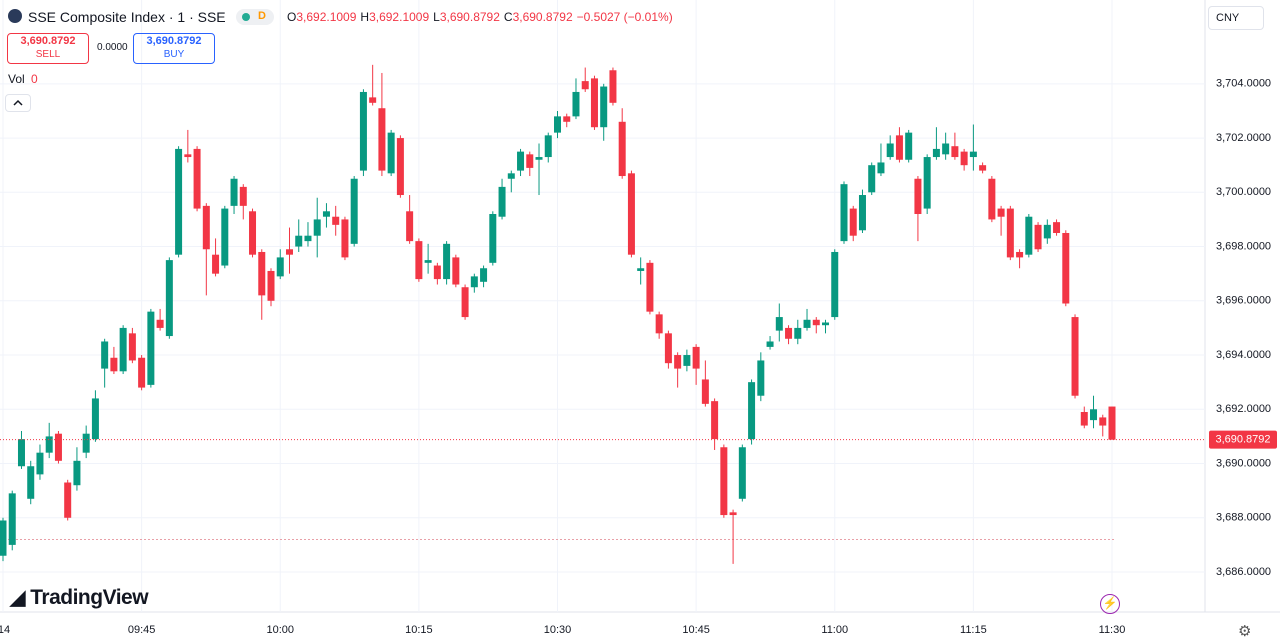 The height and width of the screenshot is (641, 1280). I want to click on collapse-button, so click(18, 103).